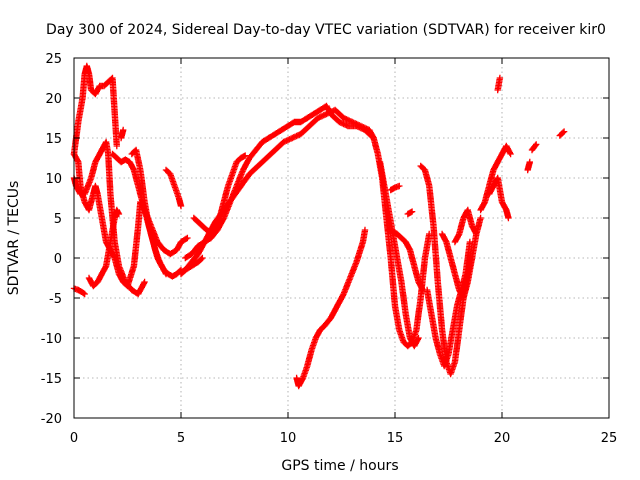 This screenshot has height=480, width=640. What do you see at coordinates (53, 179) in the screenshot?
I see `y-tick-label: 10` at bounding box center [53, 179].